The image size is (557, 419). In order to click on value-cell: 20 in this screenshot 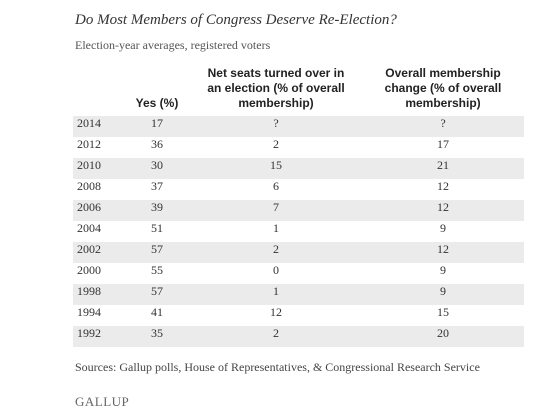, I will do `click(443, 333)`.